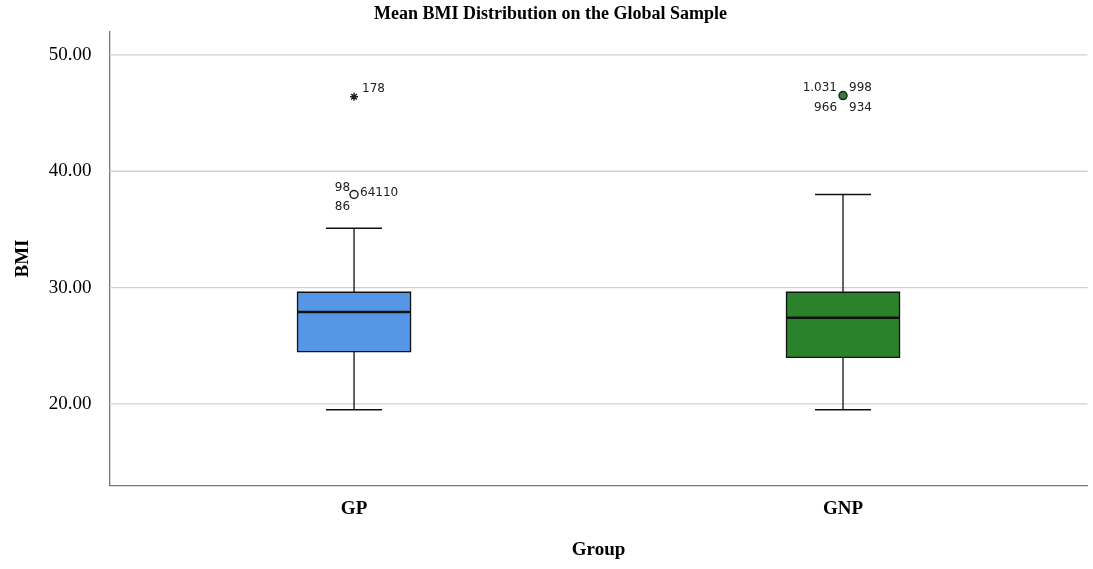 This screenshot has height=569, width=1093. Describe the element at coordinates (373, 87) in the screenshot. I see `annotation: 178` at that location.